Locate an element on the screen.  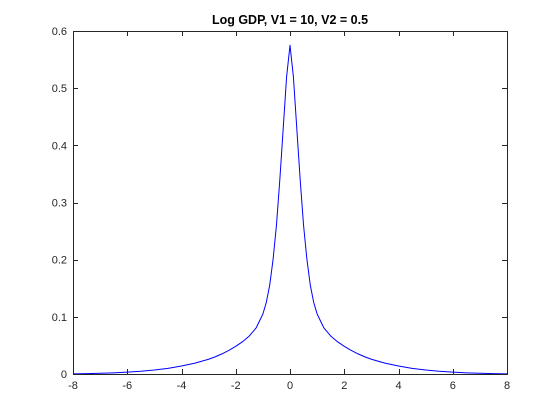
y-tick-label: 0.2 is located at coordinates (59, 261).